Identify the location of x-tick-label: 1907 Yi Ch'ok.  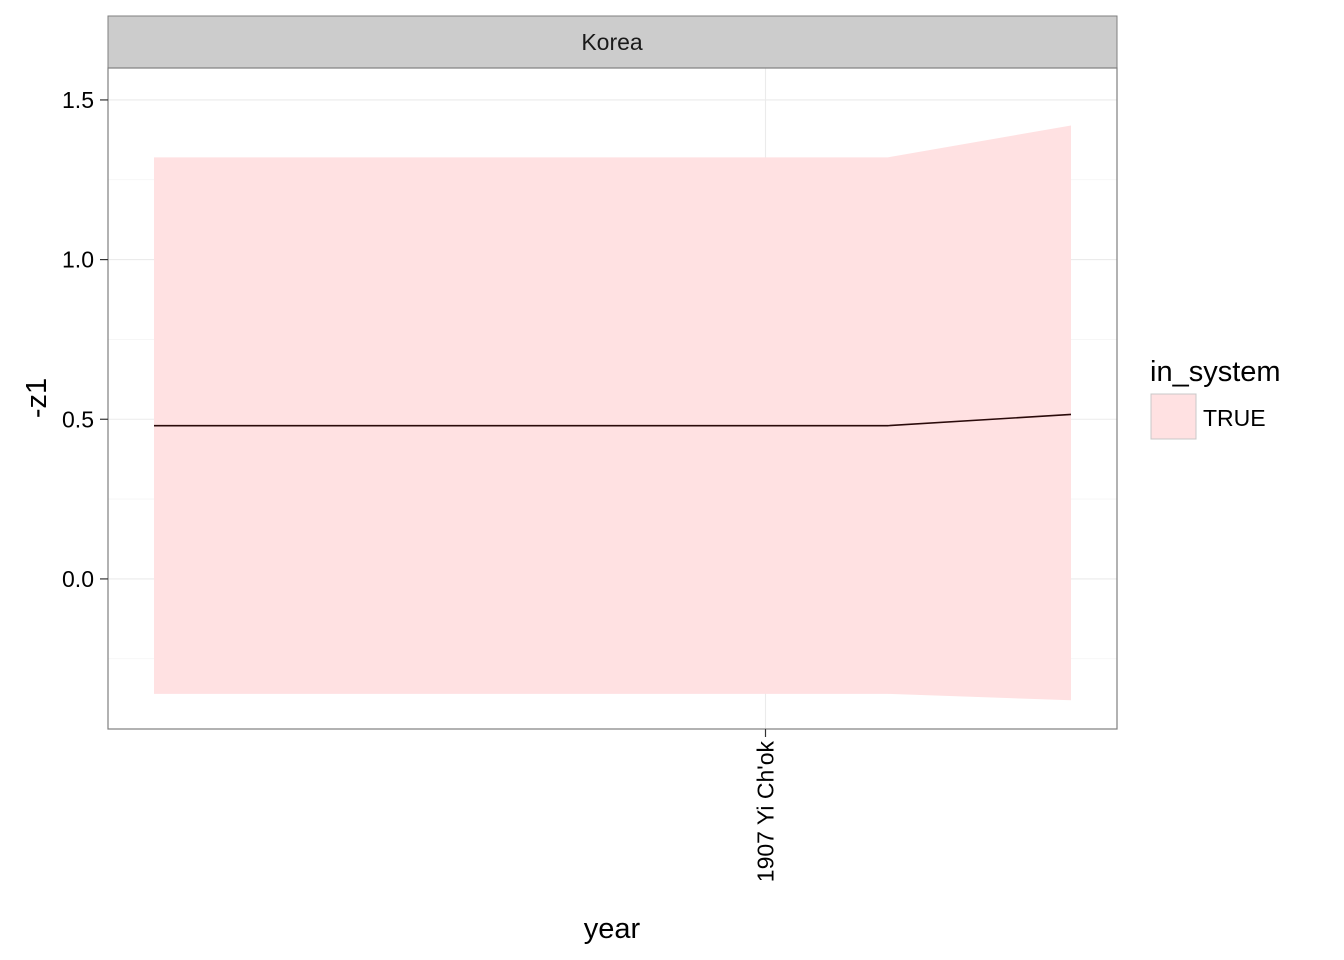
(766, 812).